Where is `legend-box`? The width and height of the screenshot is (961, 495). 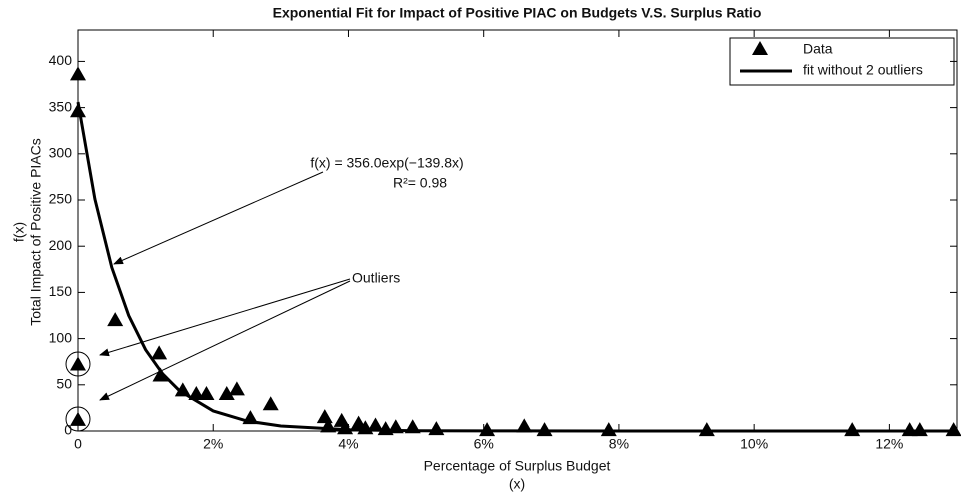
legend-box is located at coordinates (842, 61).